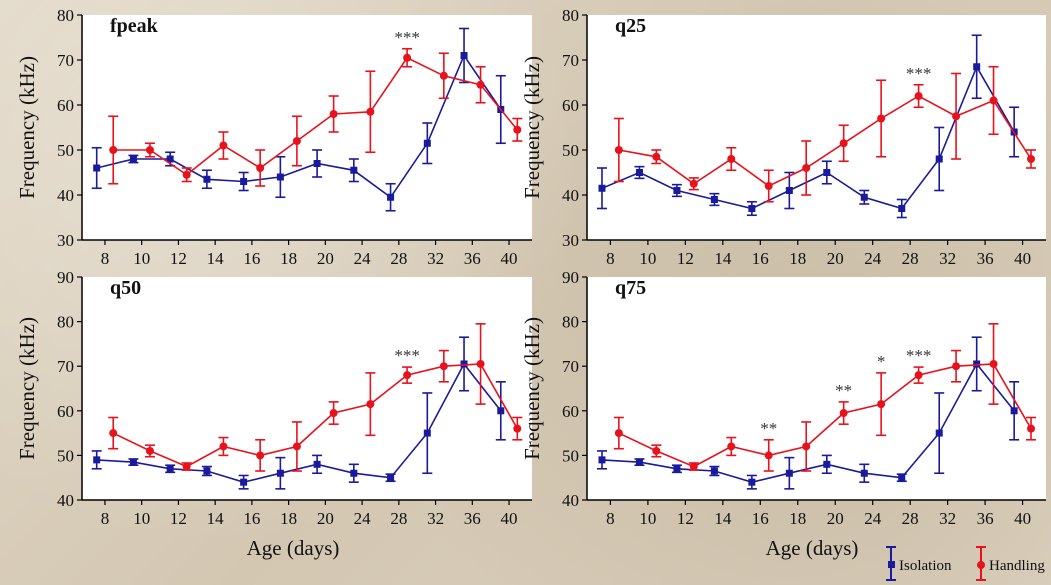 Image resolution: width=1051 pixels, height=585 pixels. I want to click on x-tick-label: 8, so click(610, 258).